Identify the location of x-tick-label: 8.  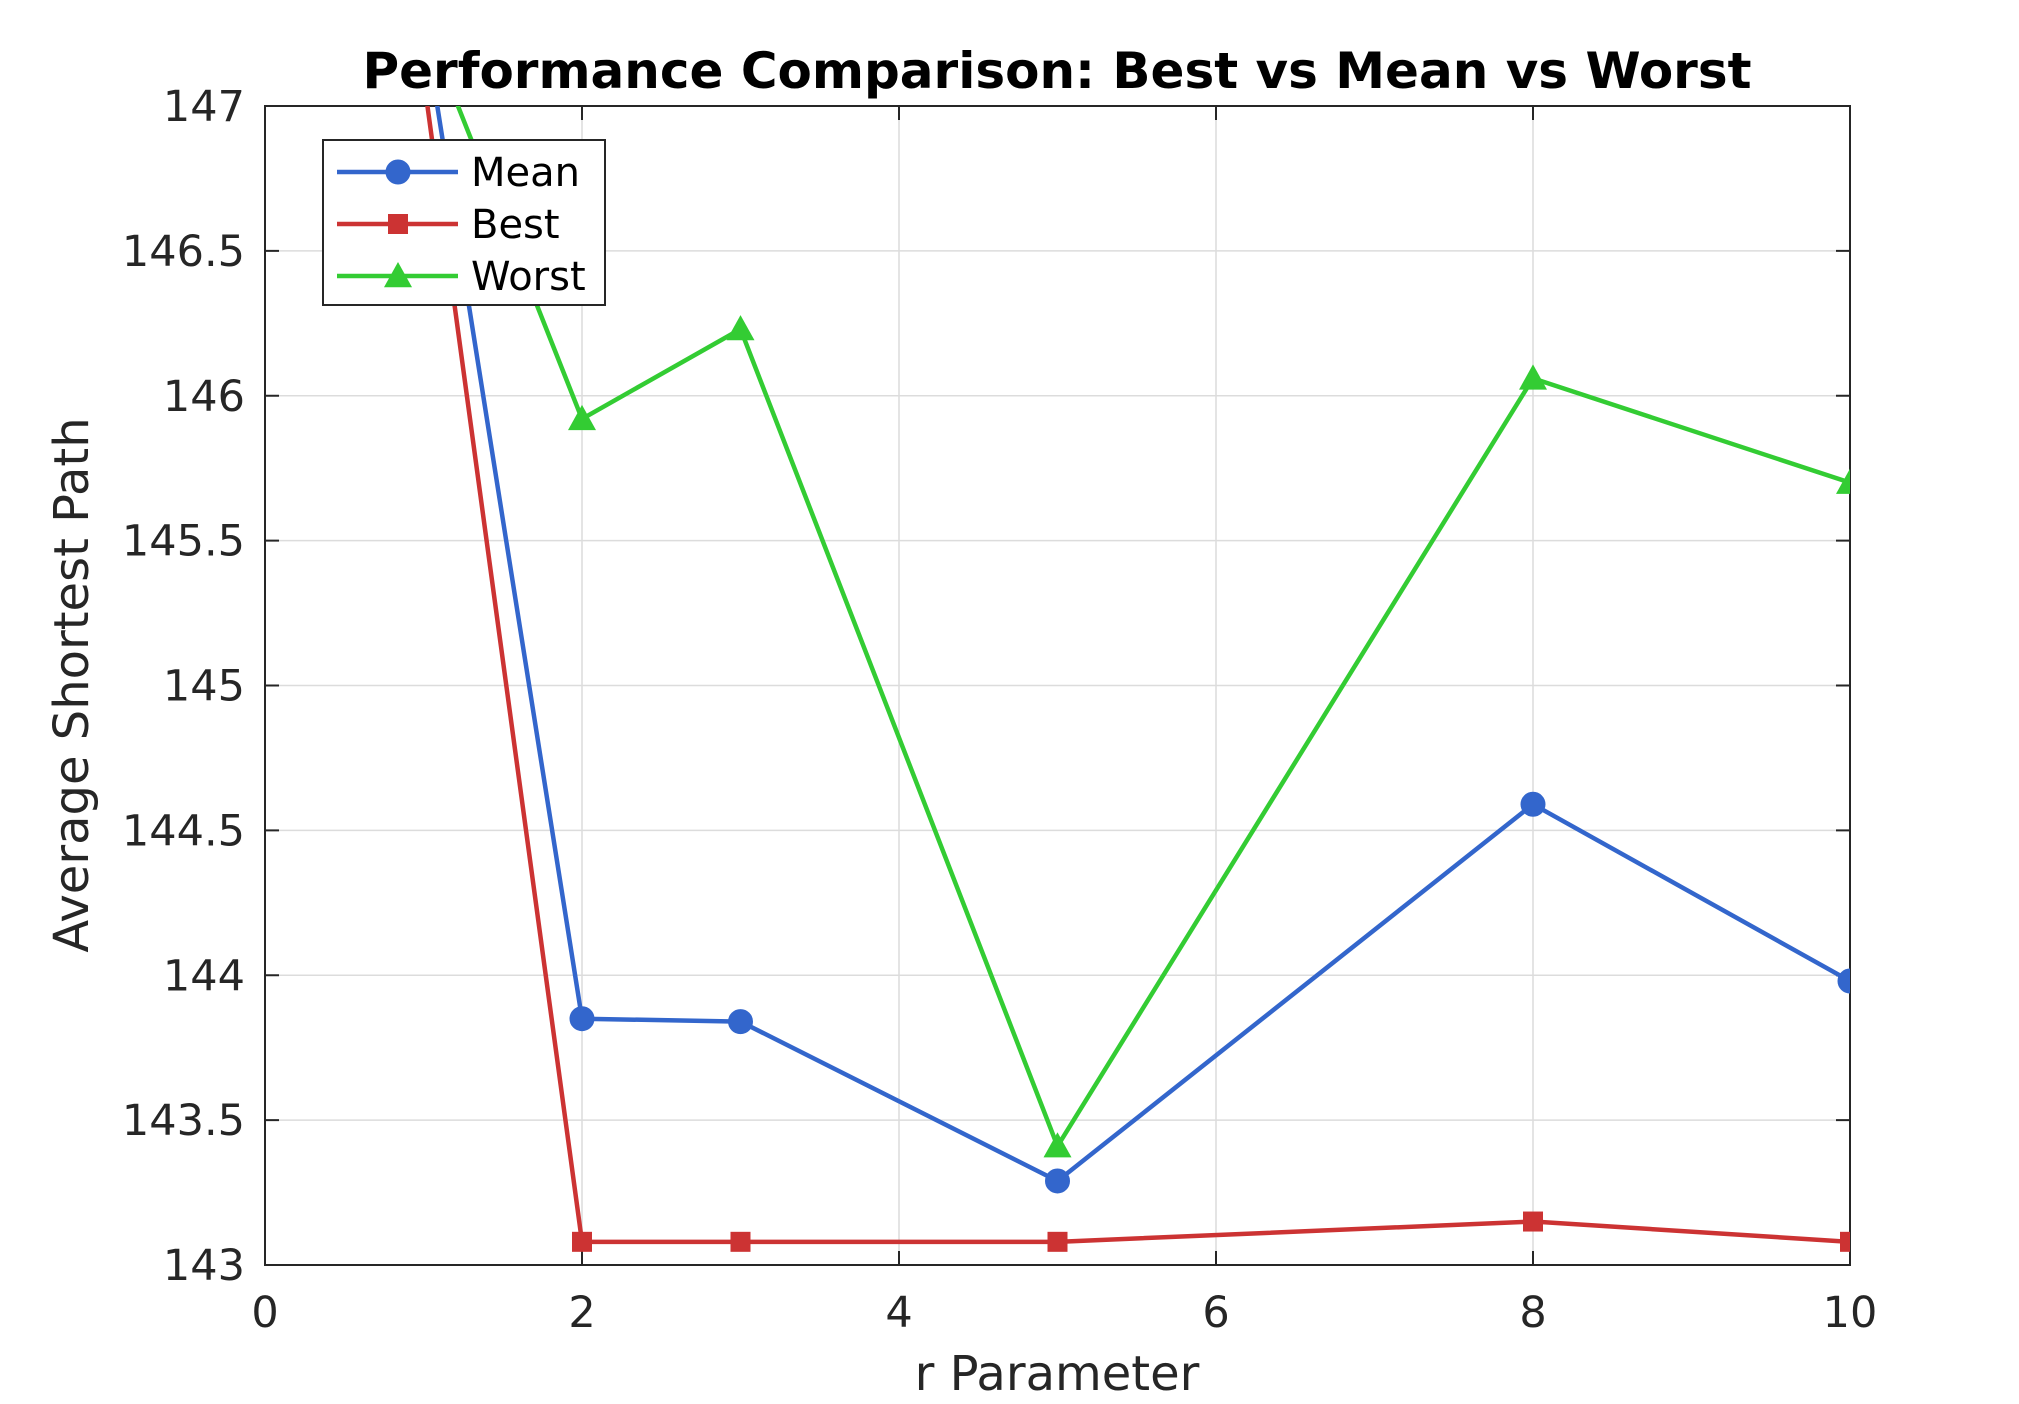
(1532, 1313).